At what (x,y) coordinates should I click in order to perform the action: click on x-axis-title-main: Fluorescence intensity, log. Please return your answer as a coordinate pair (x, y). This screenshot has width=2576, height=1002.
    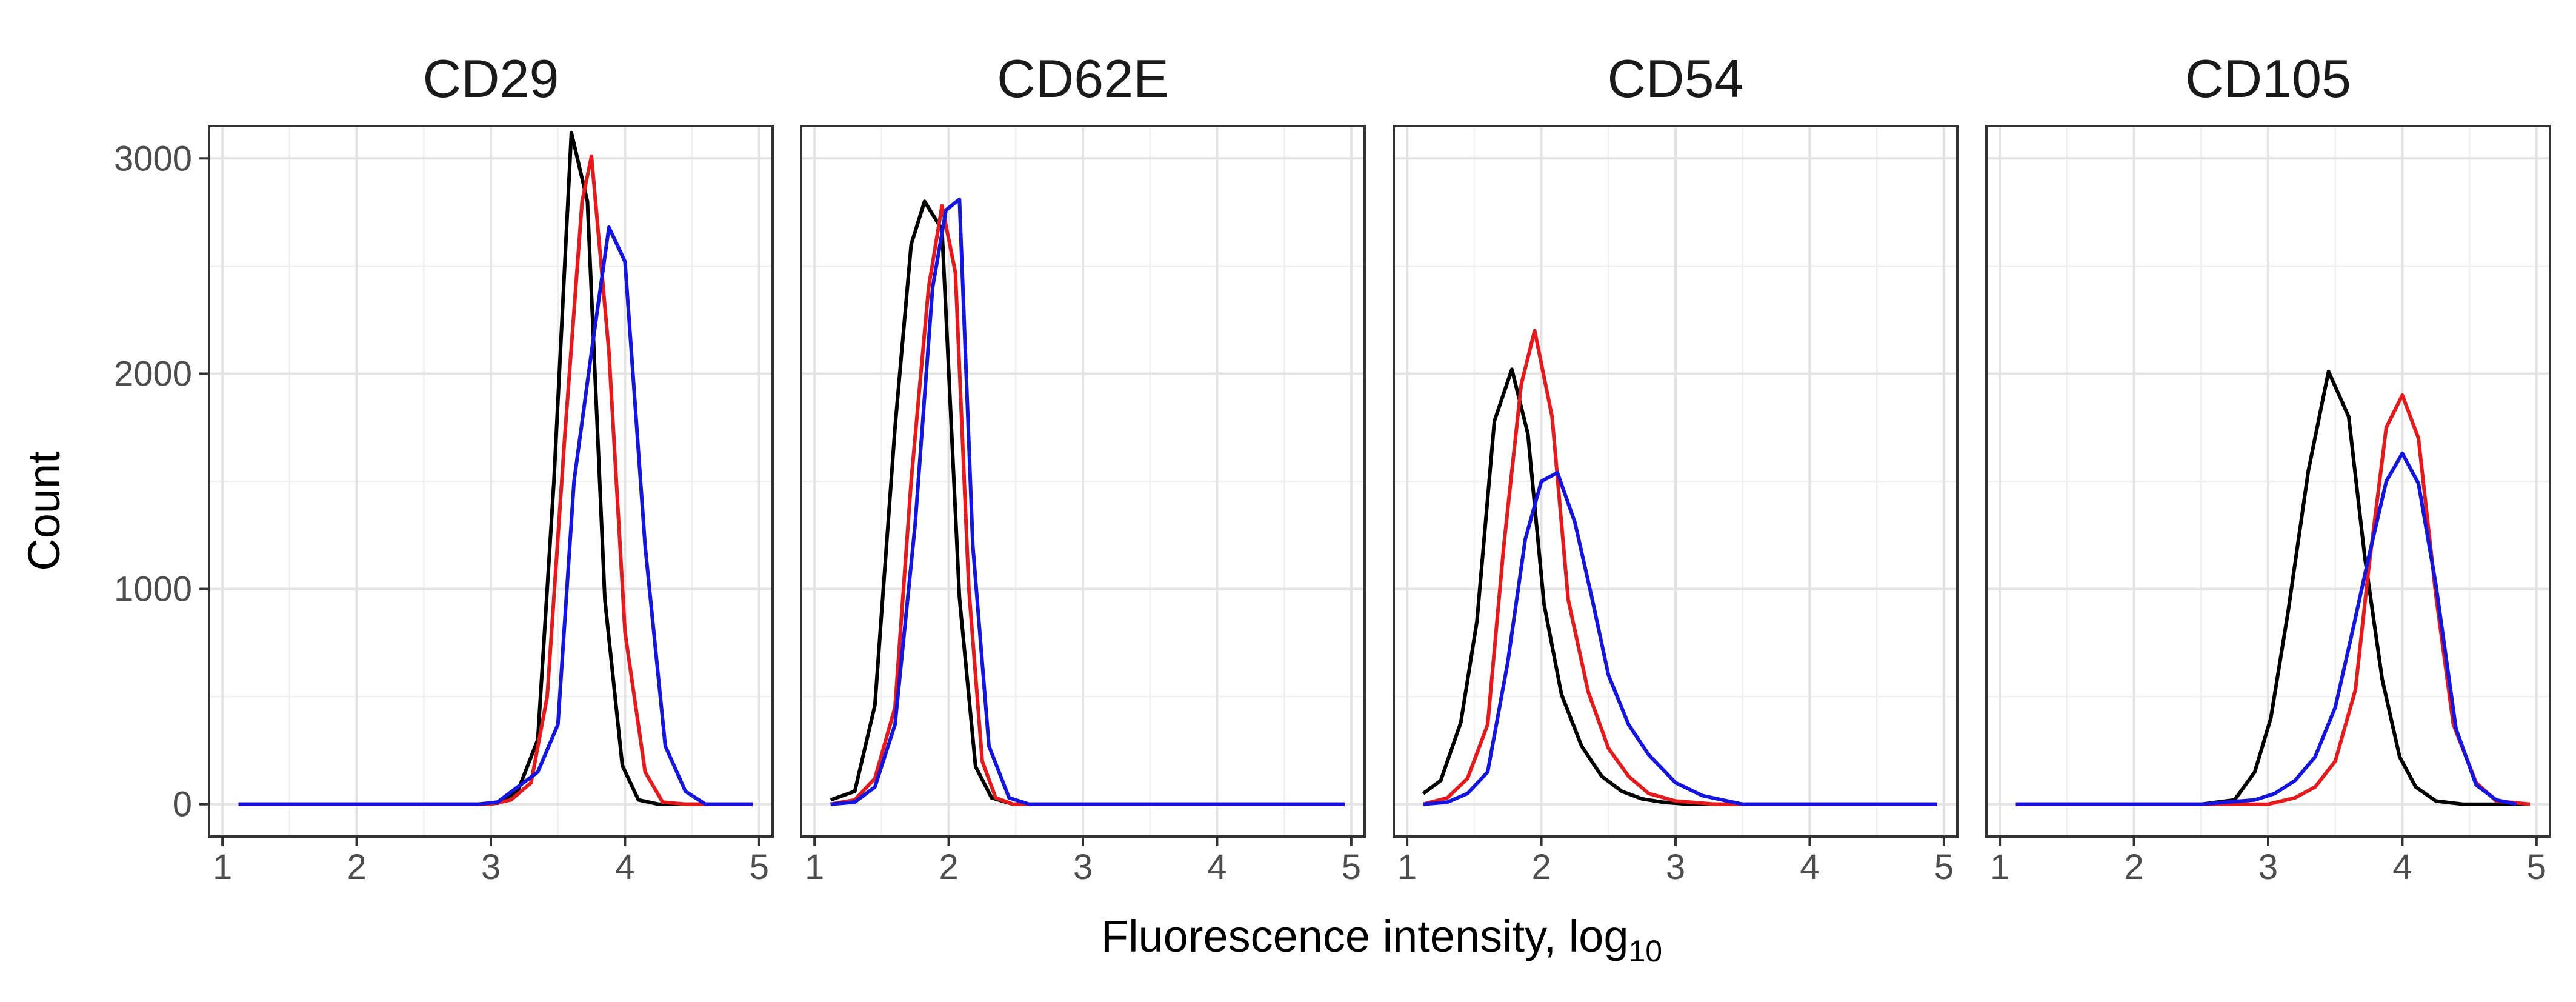
    Looking at the image, I should click on (1365, 936).